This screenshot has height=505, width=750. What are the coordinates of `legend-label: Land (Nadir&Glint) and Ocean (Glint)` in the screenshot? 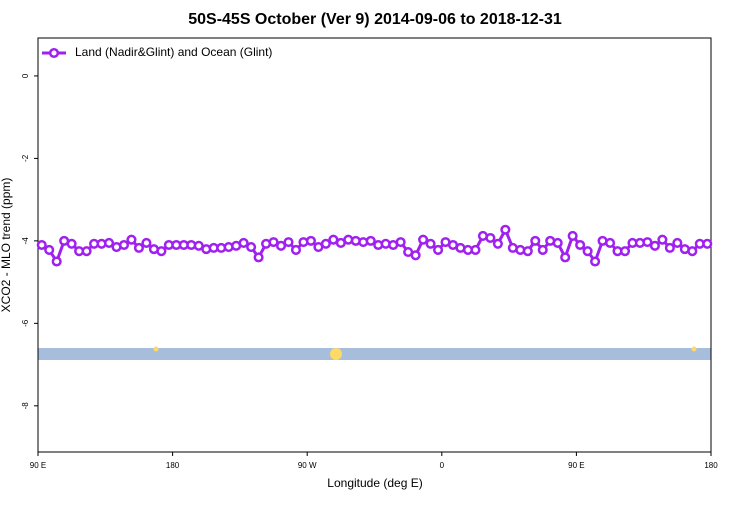 It's located at (173, 52).